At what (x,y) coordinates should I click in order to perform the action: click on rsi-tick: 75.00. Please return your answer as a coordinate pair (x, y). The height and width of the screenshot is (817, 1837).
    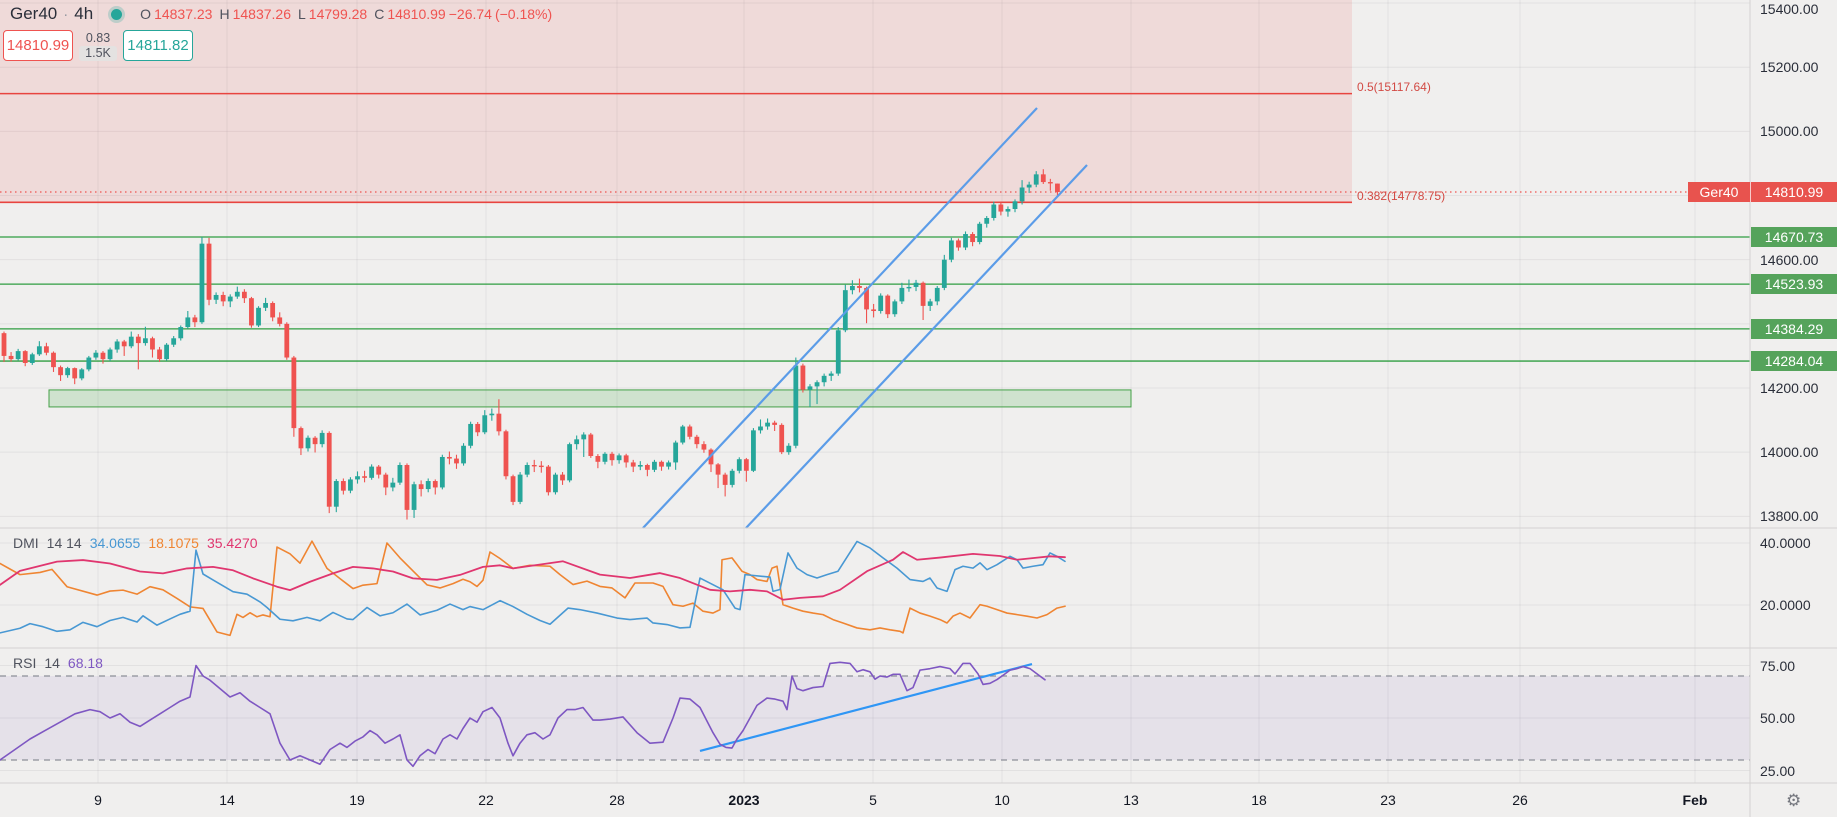
    Looking at the image, I should click on (1778, 665).